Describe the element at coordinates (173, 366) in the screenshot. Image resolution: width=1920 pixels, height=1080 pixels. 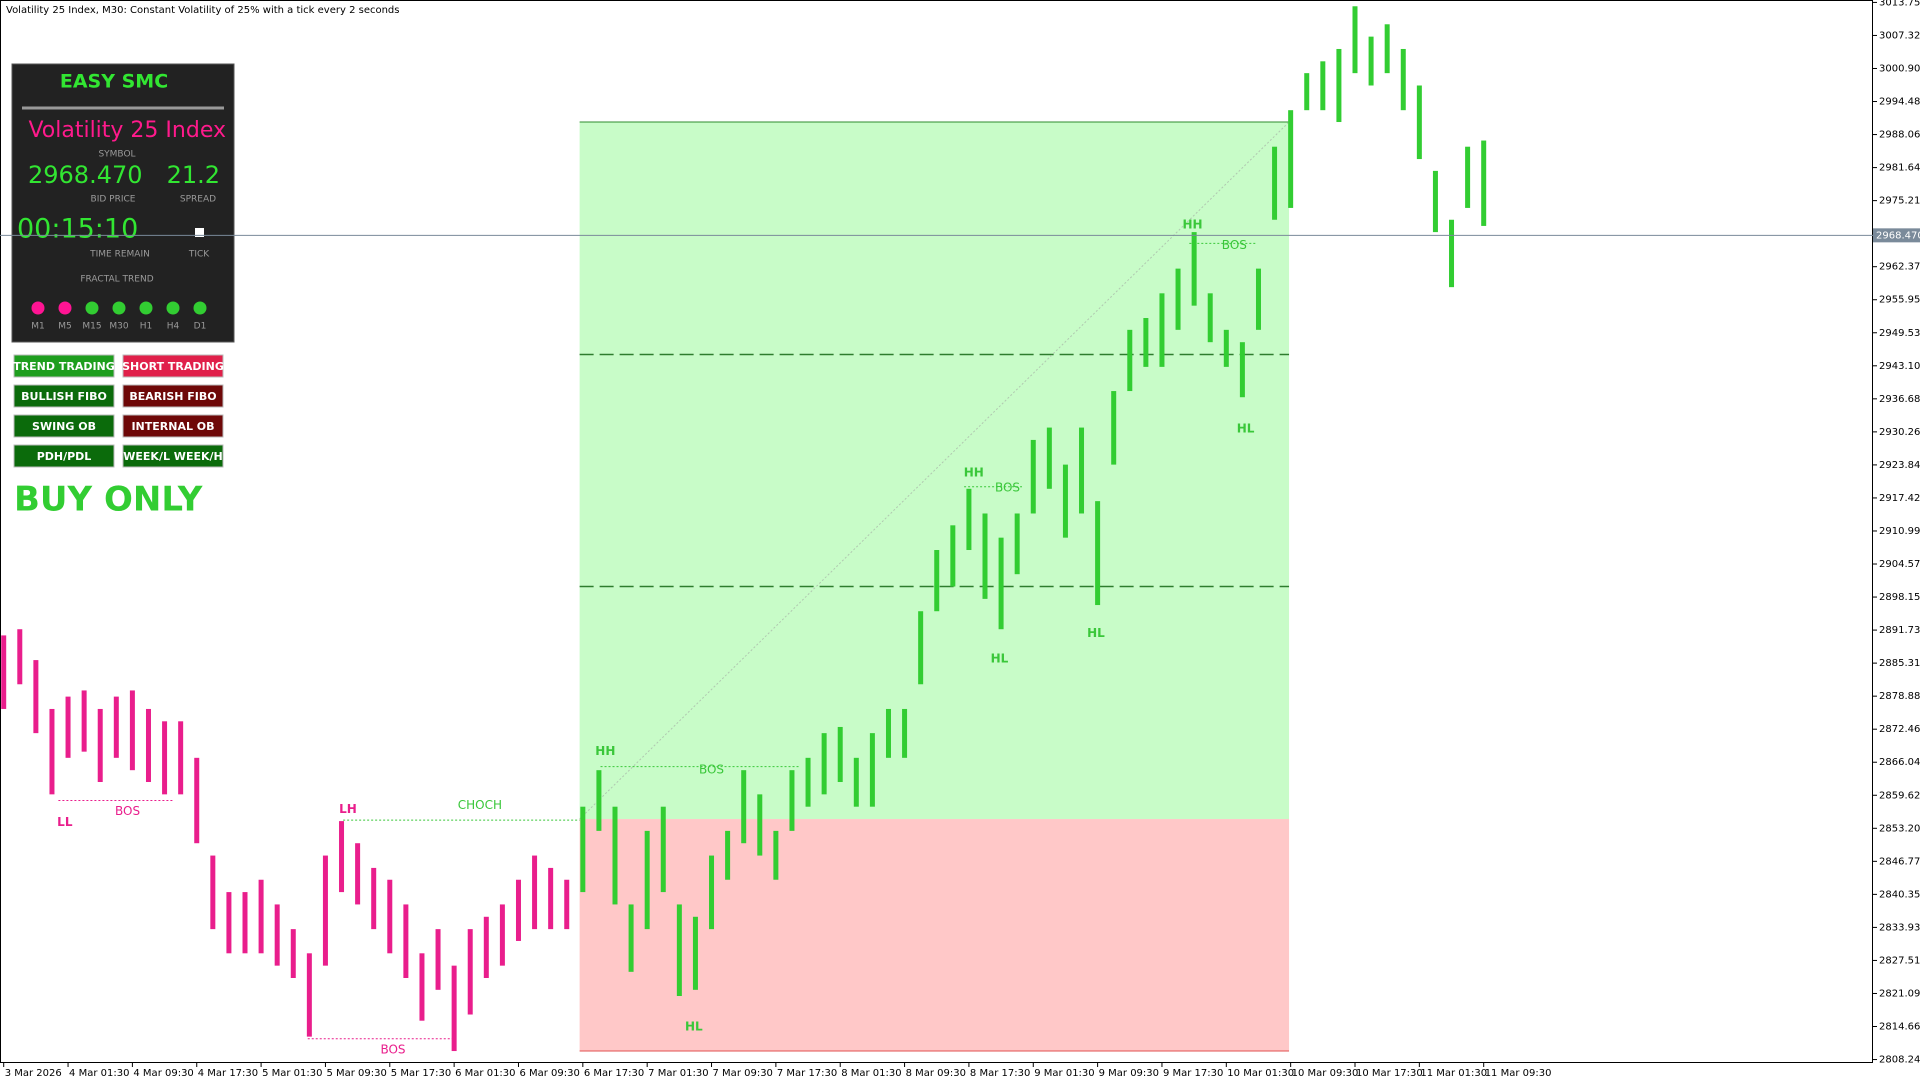
I see `toggle-button: SHORT TRADING` at that location.